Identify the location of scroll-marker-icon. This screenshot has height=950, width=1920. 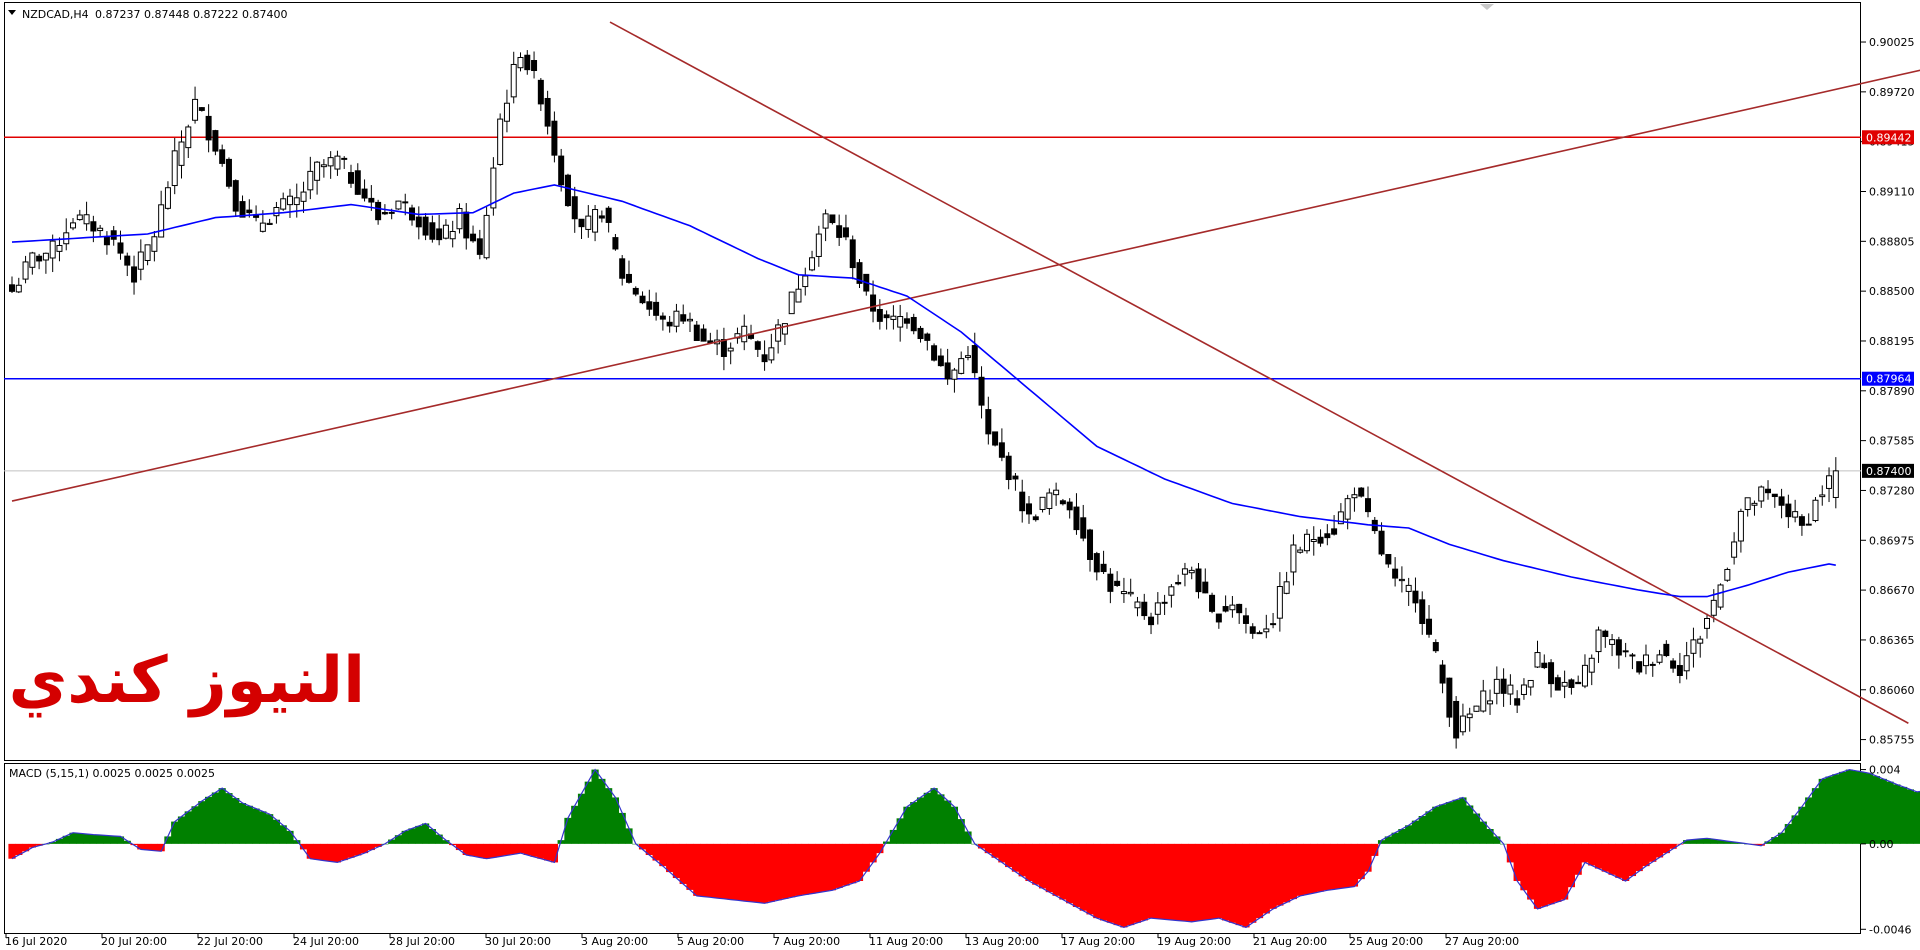
(1487, 7).